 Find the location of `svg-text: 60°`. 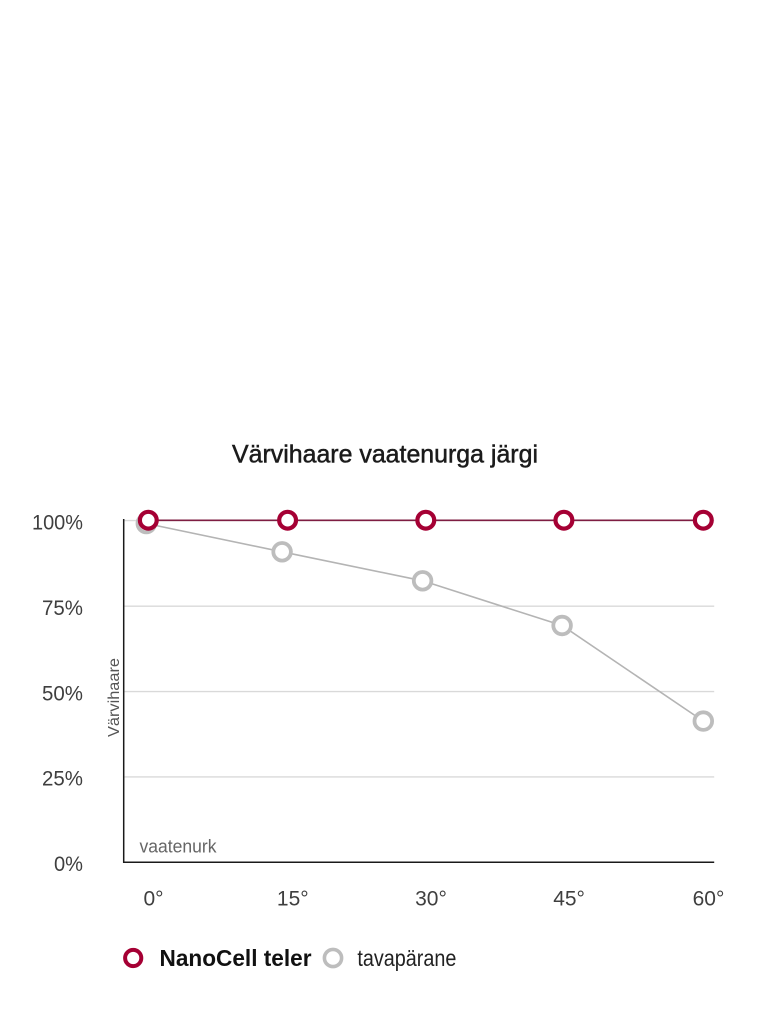

svg-text: 60° is located at coordinates (709, 899).